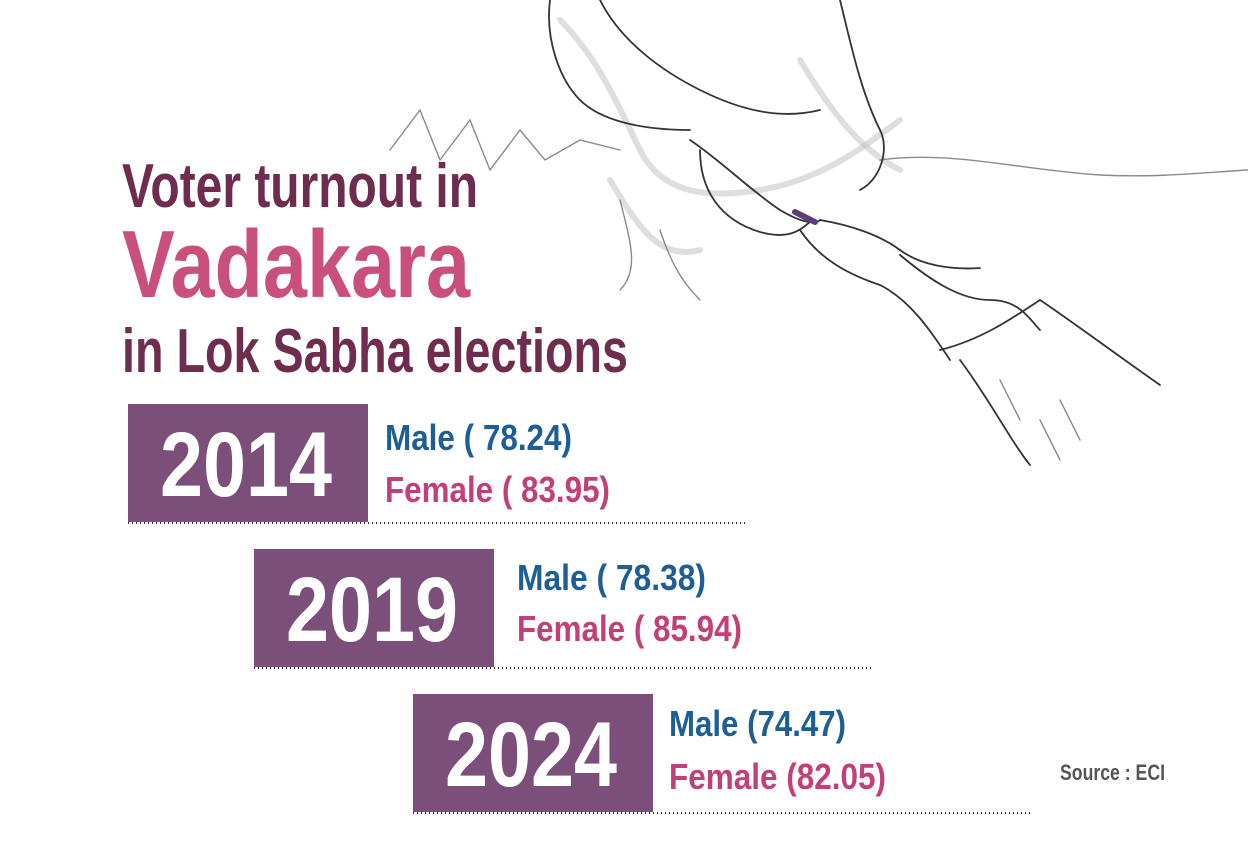 The height and width of the screenshot is (855, 1248). What do you see at coordinates (1112, 772) in the screenshot?
I see `source-note: Source : ECI` at bounding box center [1112, 772].